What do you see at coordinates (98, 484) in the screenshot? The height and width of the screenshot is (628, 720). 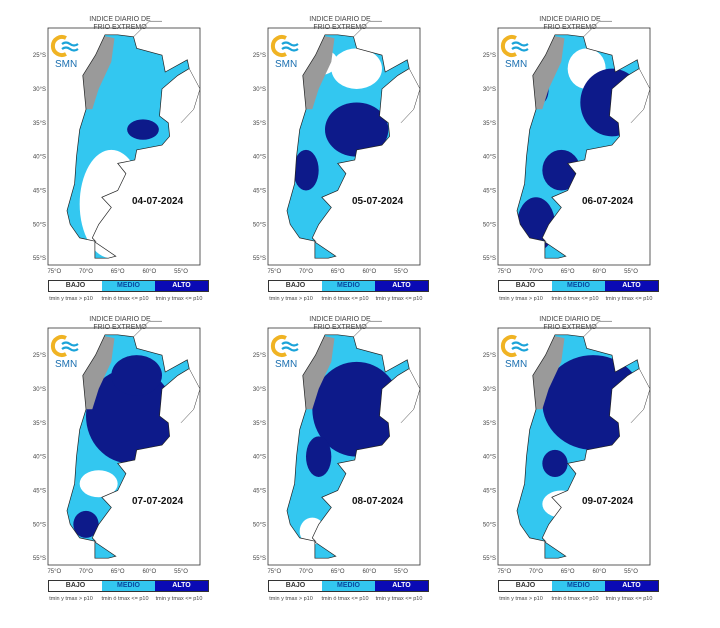 I see `bajo-region` at bounding box center [98, 484].